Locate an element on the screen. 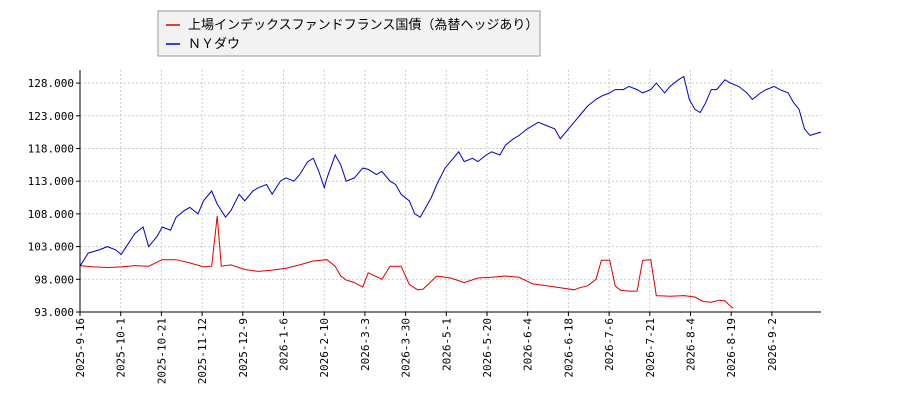  y-tick-label: 98.000 is located at coordinates (54, 279).